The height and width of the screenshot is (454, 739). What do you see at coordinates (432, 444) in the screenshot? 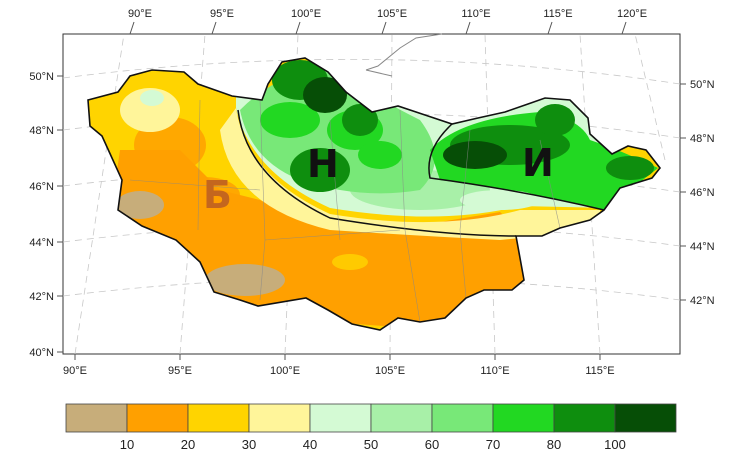
I see `legend-label: 60` at bounding box center [432, 444].